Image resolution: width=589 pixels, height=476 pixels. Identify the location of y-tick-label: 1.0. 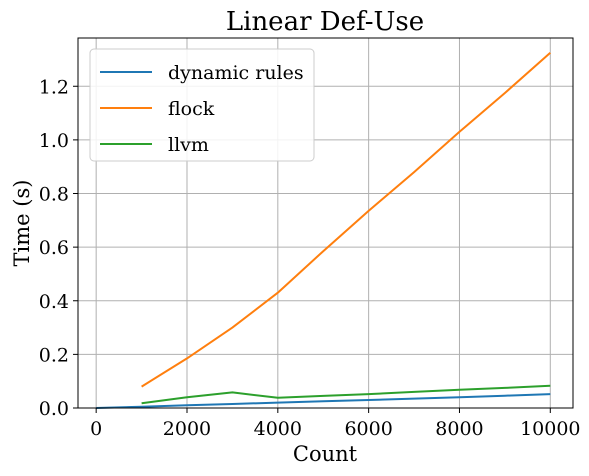
(54, 141).